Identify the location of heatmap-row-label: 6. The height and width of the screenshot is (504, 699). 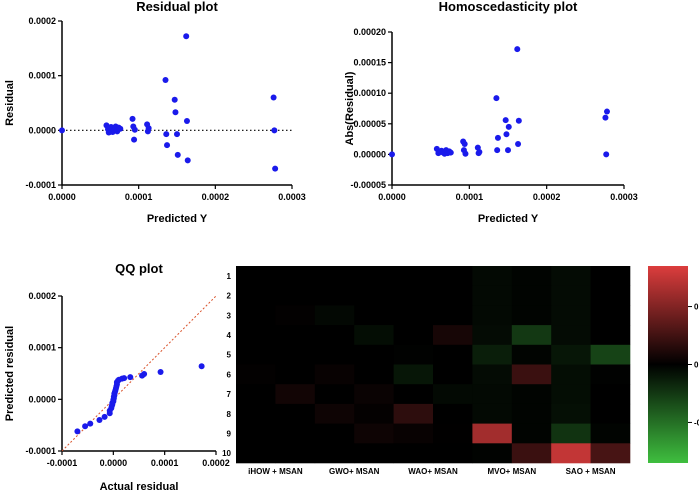
(229, 374).